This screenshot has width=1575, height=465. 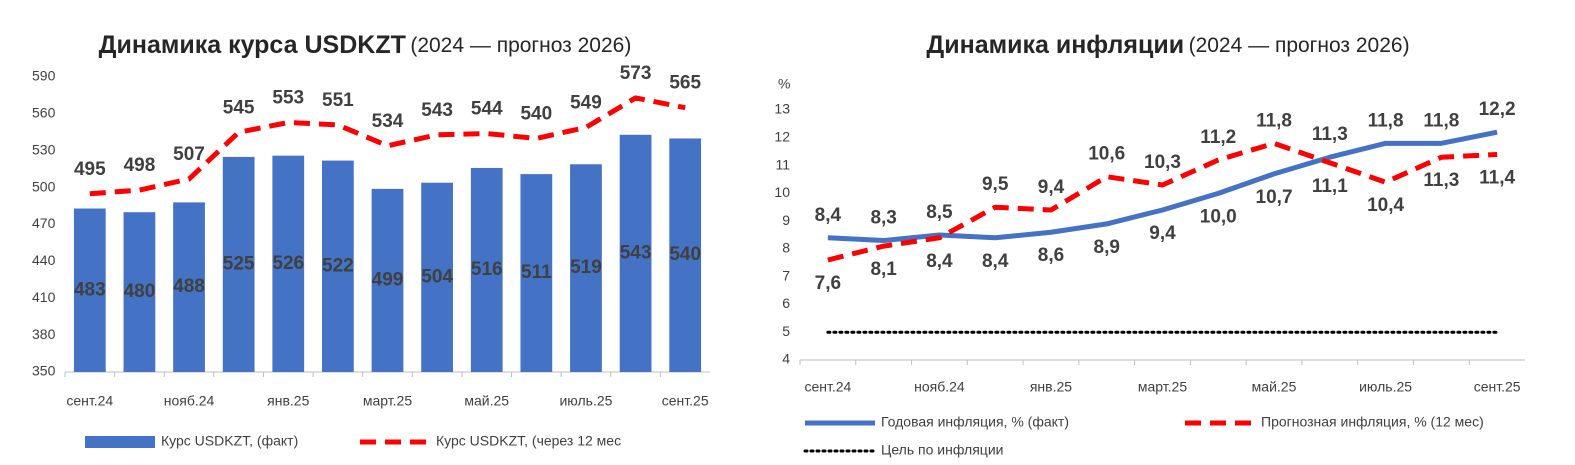 I want to click on data-label: 522, so click(x=338, y=265).